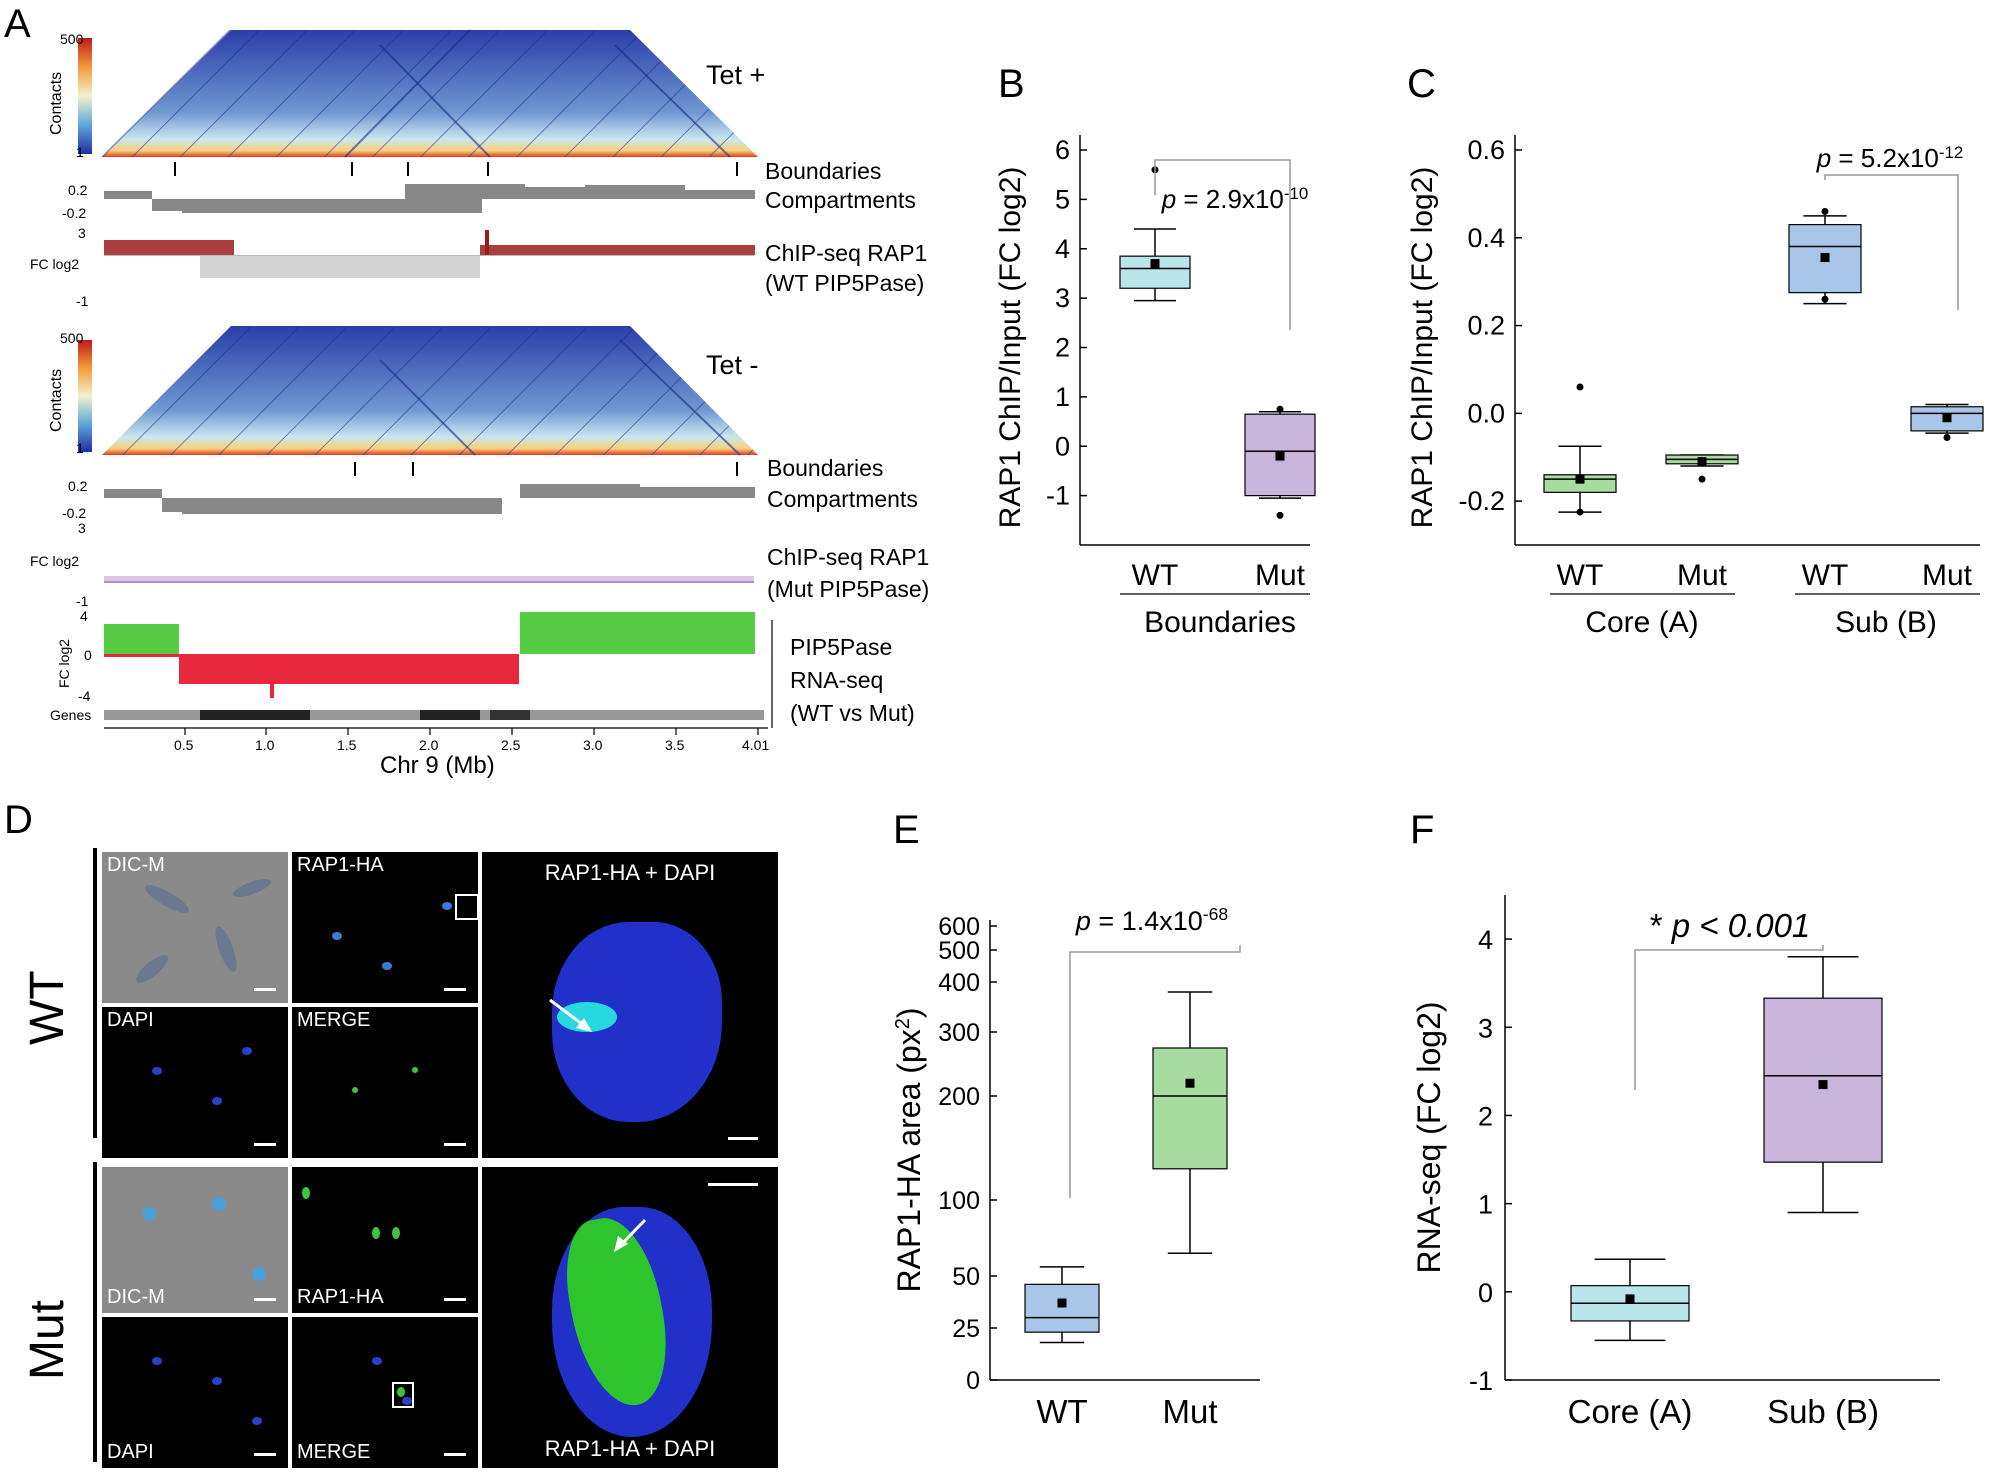 The image size is (2005, 1475). I want to click on row-label-wt: WT, so click(47, 1007).